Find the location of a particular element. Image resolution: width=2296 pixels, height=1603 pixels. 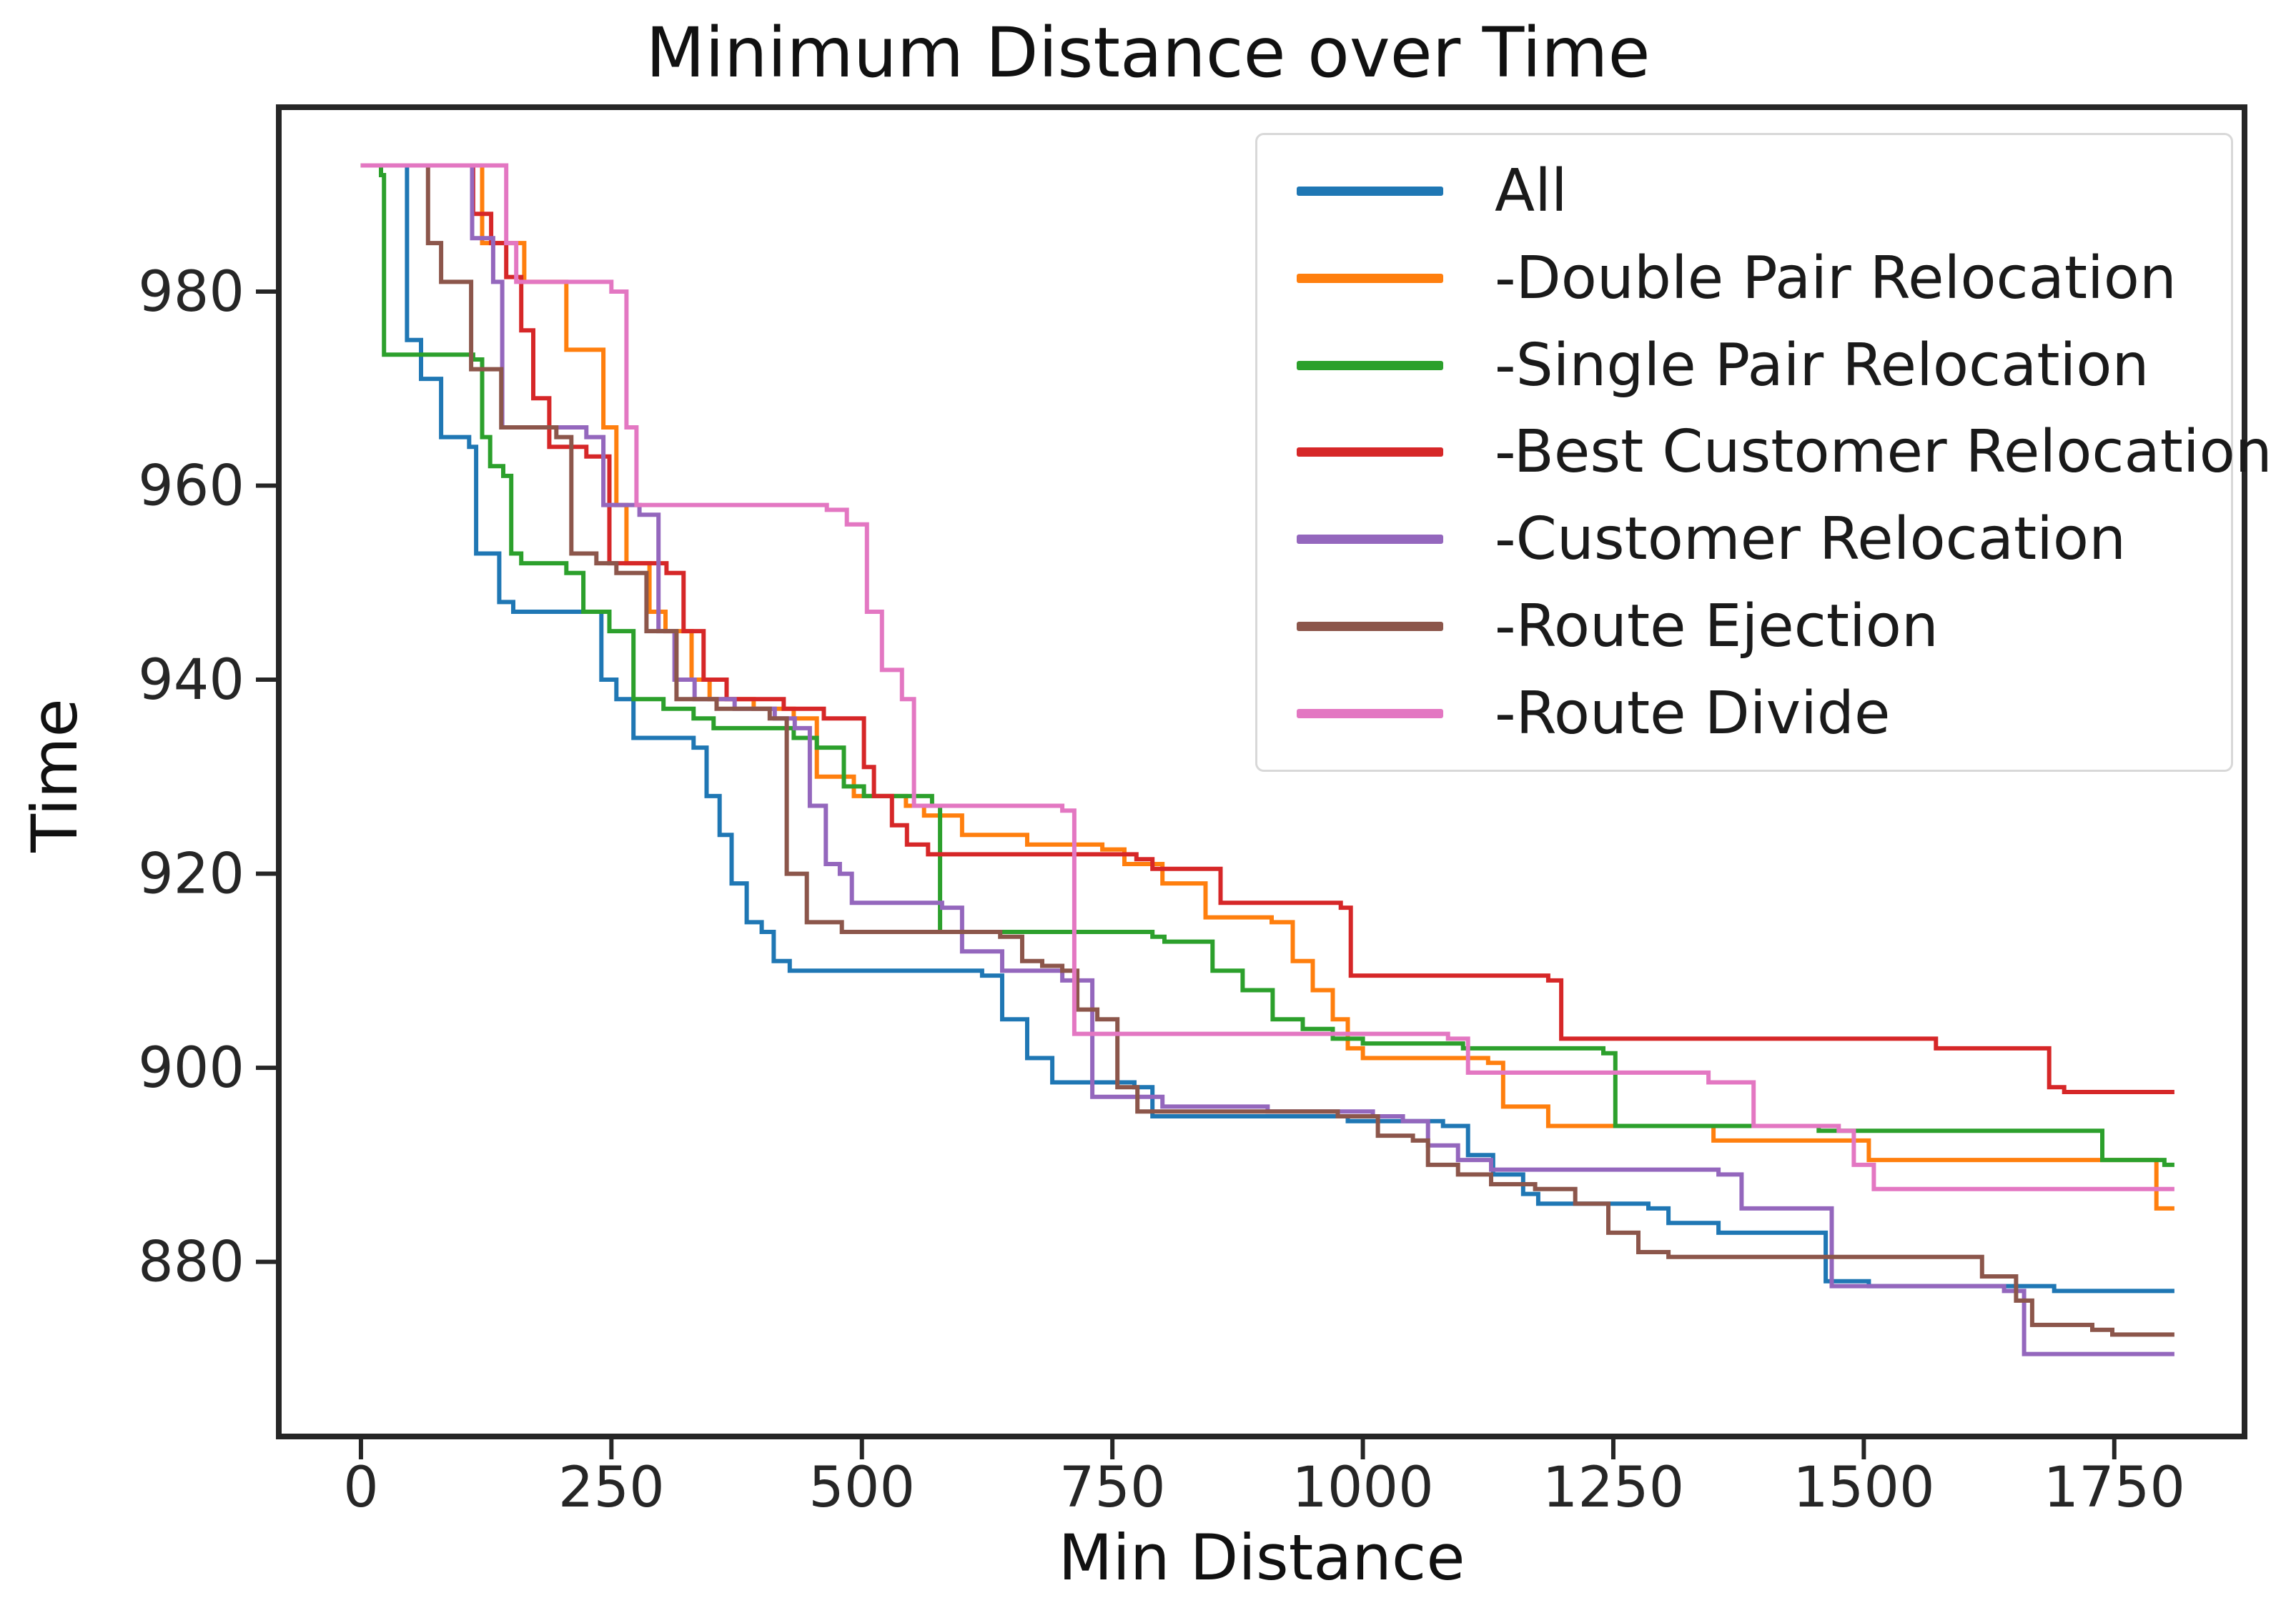

x-tick-label: 1250 is located at coordinates (1614, 1488).